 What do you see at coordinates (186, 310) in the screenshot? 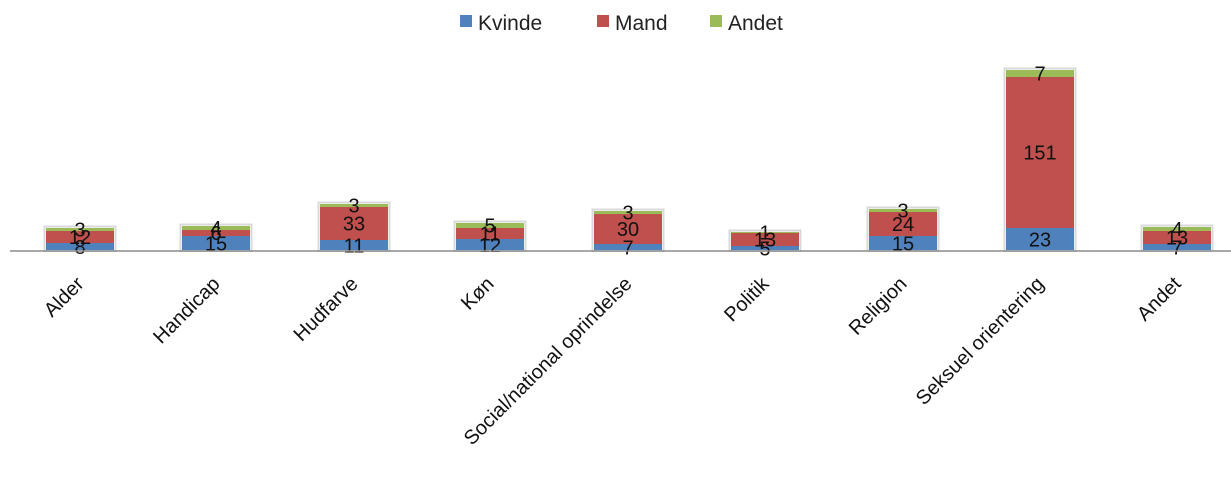
I see `x-tick-label-handicap: Handicap` at bounding box center [186, 310].